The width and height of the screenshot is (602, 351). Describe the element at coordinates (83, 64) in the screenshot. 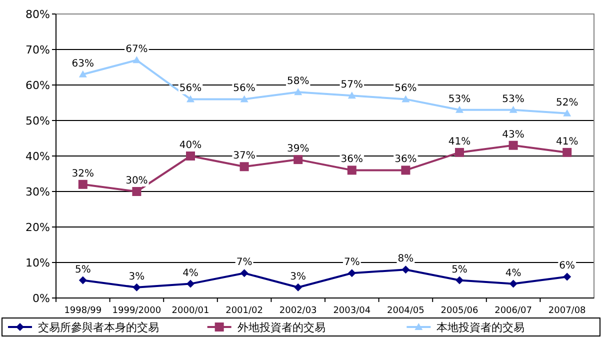

I see `data-label: 63%` at that location.